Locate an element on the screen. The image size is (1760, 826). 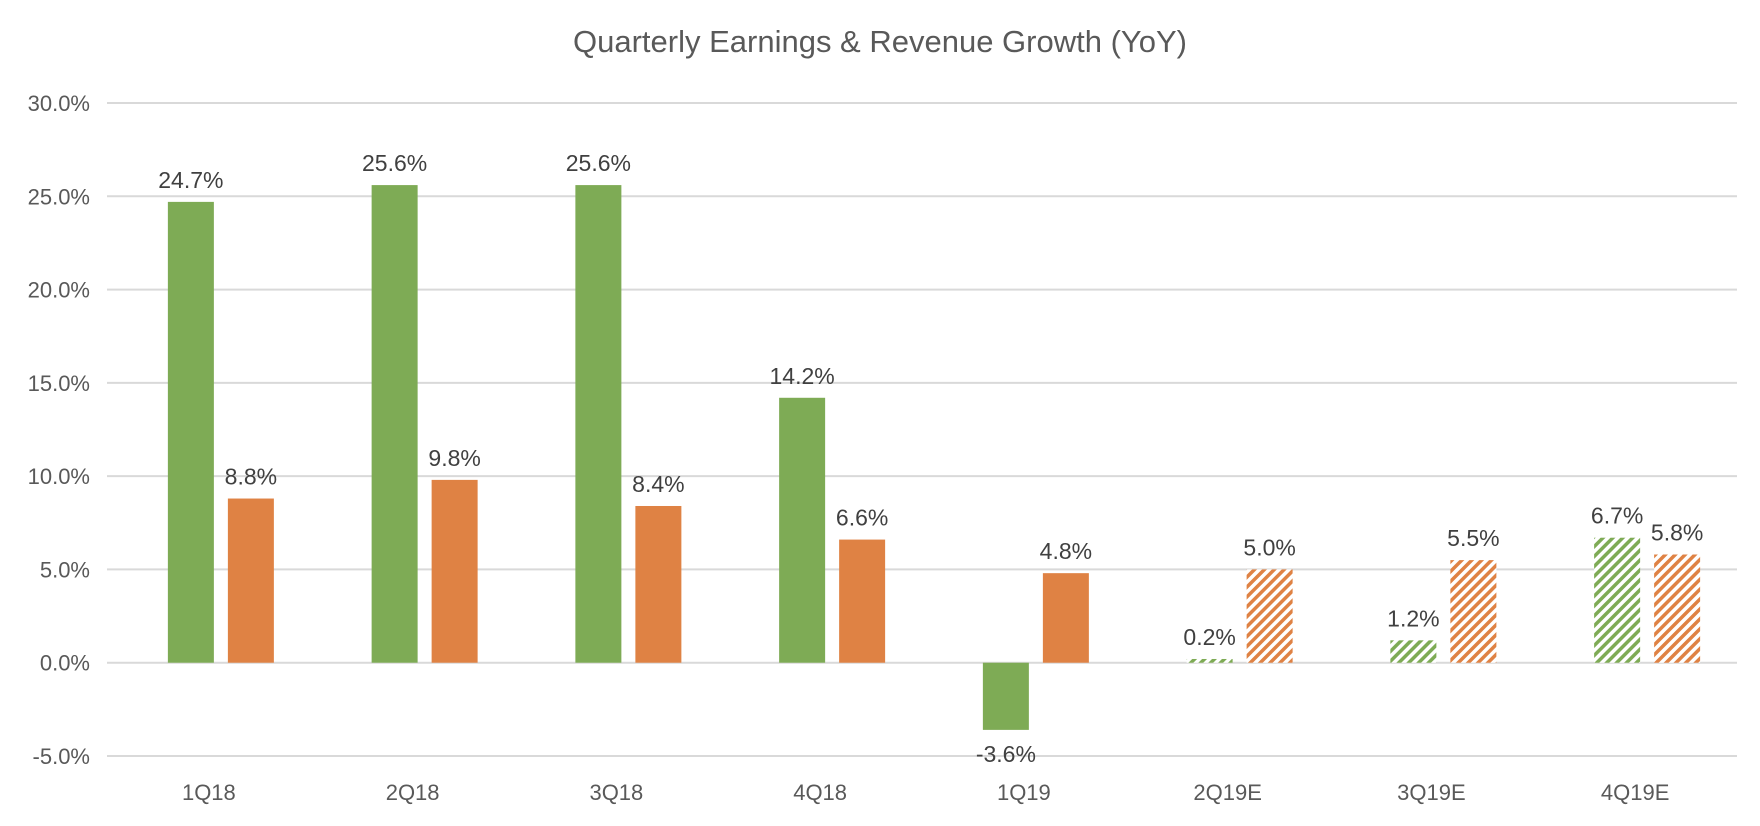
revenue-bar-4q19e is located at coordinates (1677, 608).